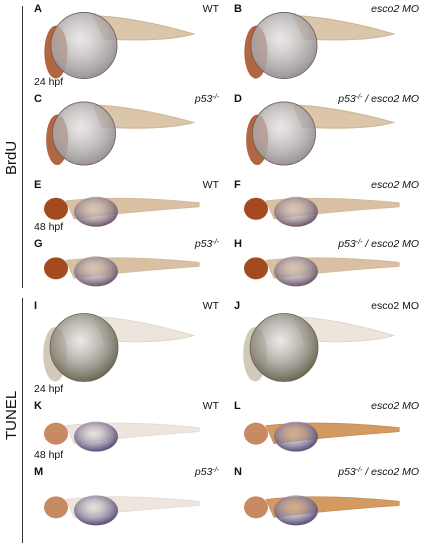  Describe the element at coordinates (39, 472) in the screenshot. I see `panel-letter: M` at that location.